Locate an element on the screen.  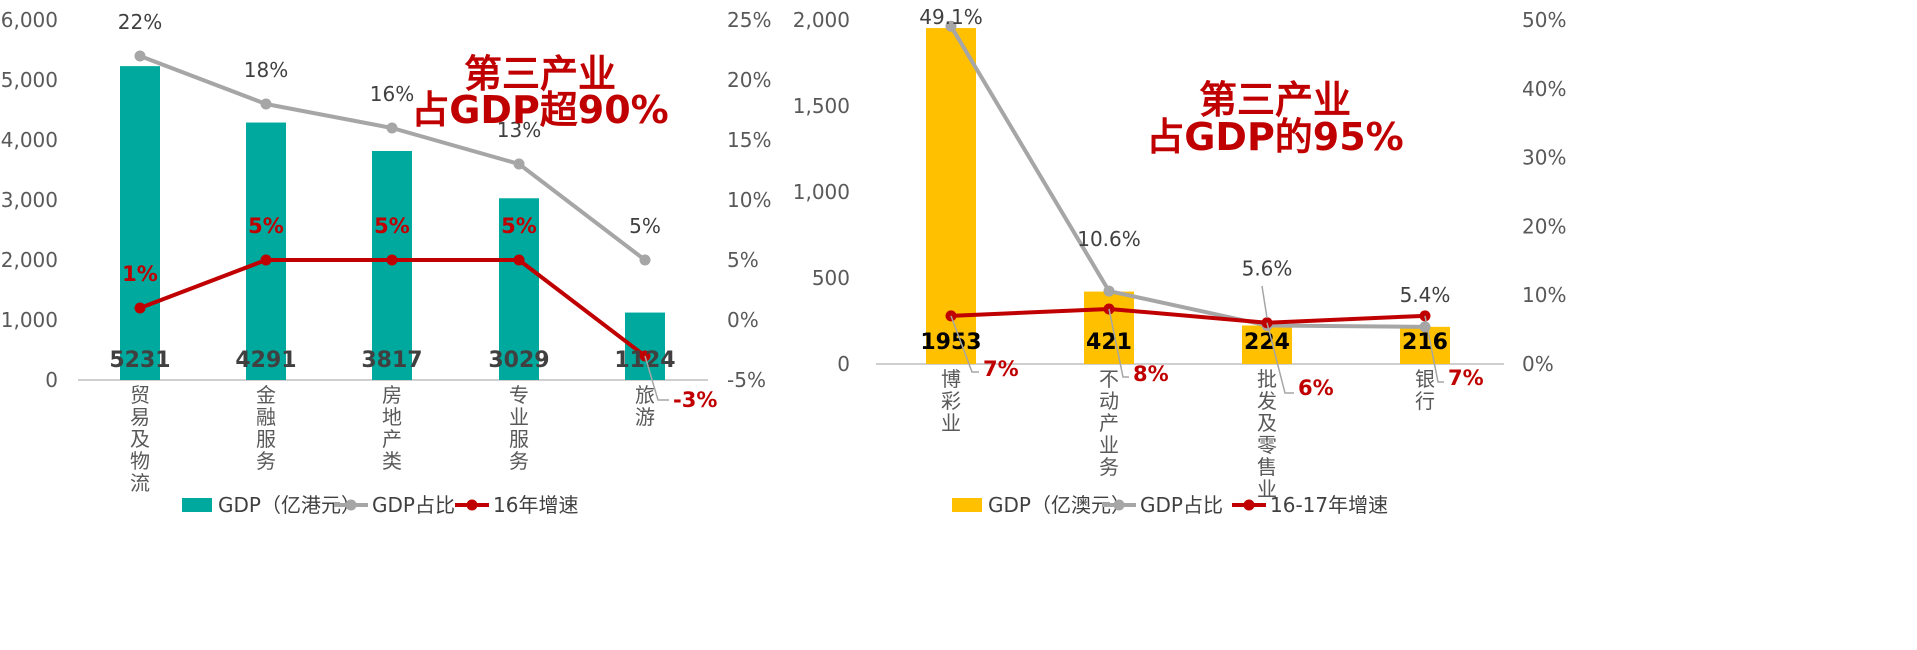
category-label-char: 类 is located at coordinates (392, 461).